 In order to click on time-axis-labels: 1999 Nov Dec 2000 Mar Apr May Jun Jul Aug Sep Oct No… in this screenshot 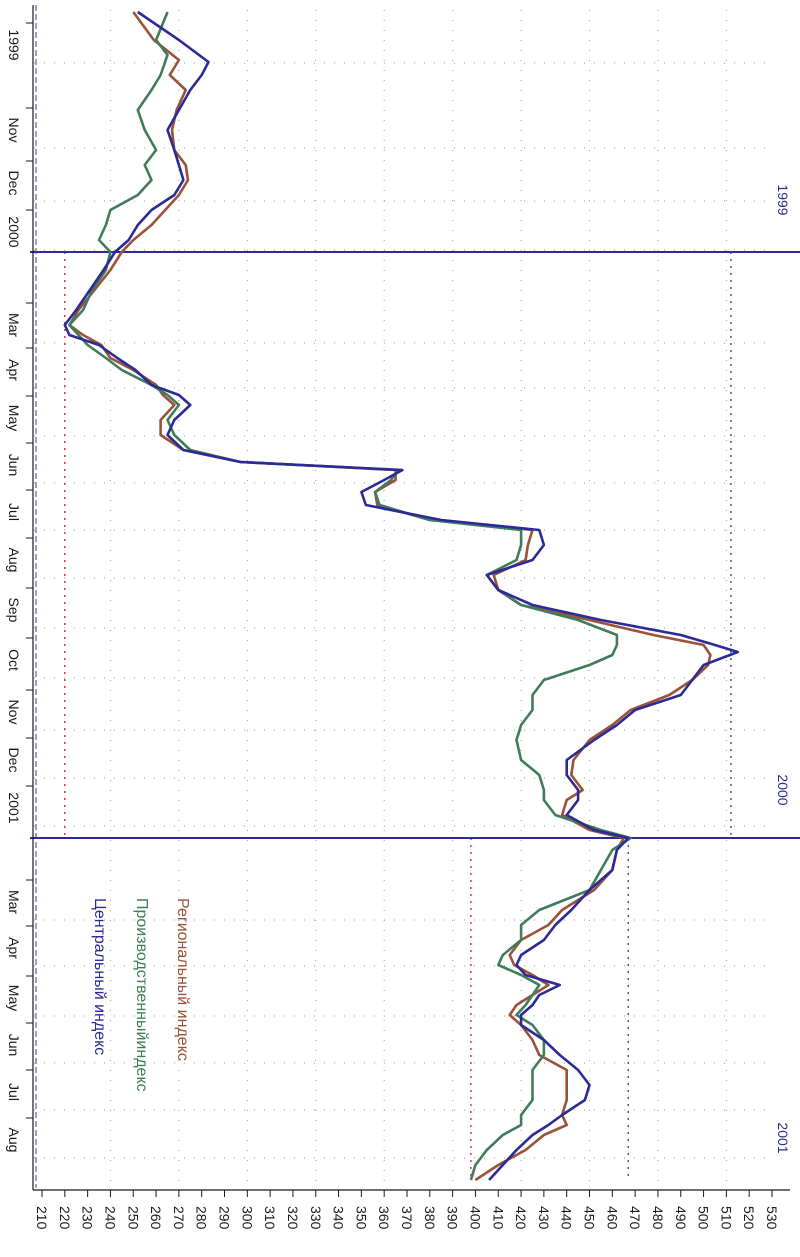, I will do `click(14, 590)`.